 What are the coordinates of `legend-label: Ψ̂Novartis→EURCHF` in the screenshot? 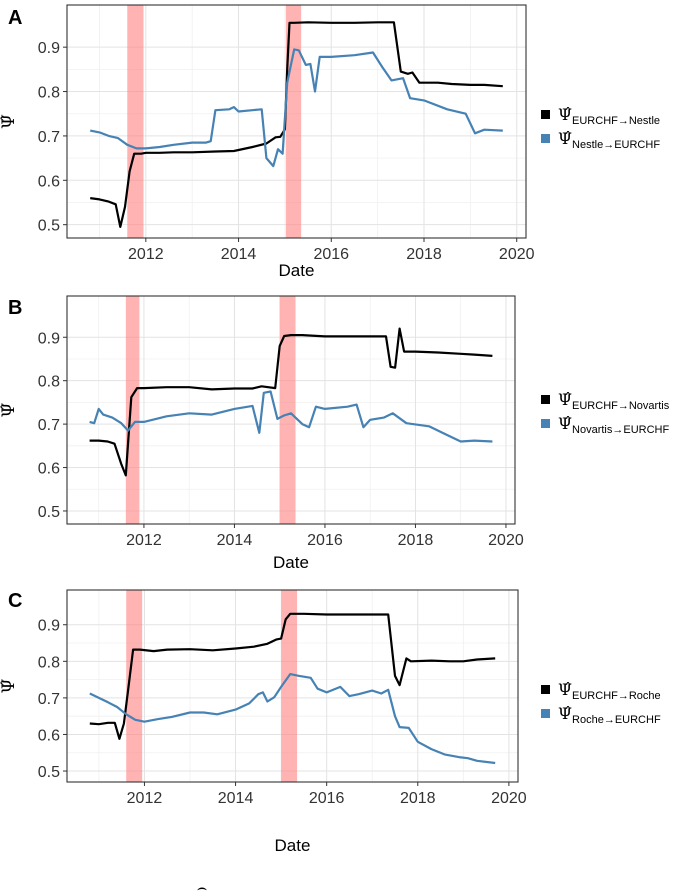 It's located at (613, 425).